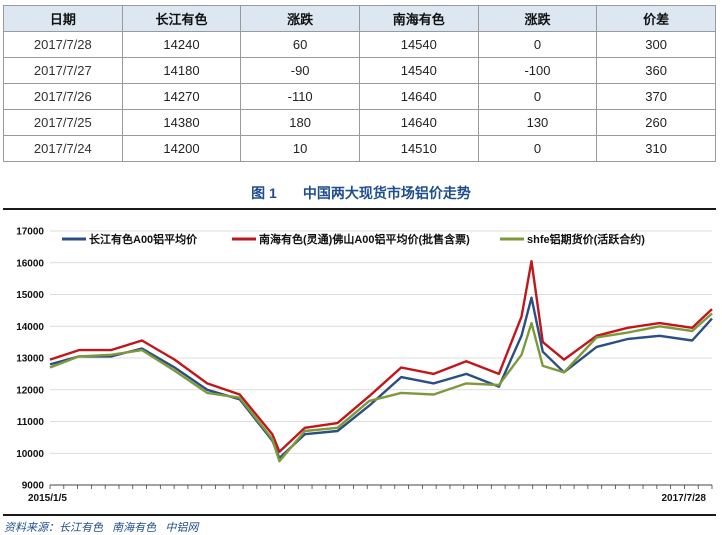  Describe the element at coordinates (684, 498) in the screenshot. I see `x-tick-label-end: 2017/7/28` at that location.